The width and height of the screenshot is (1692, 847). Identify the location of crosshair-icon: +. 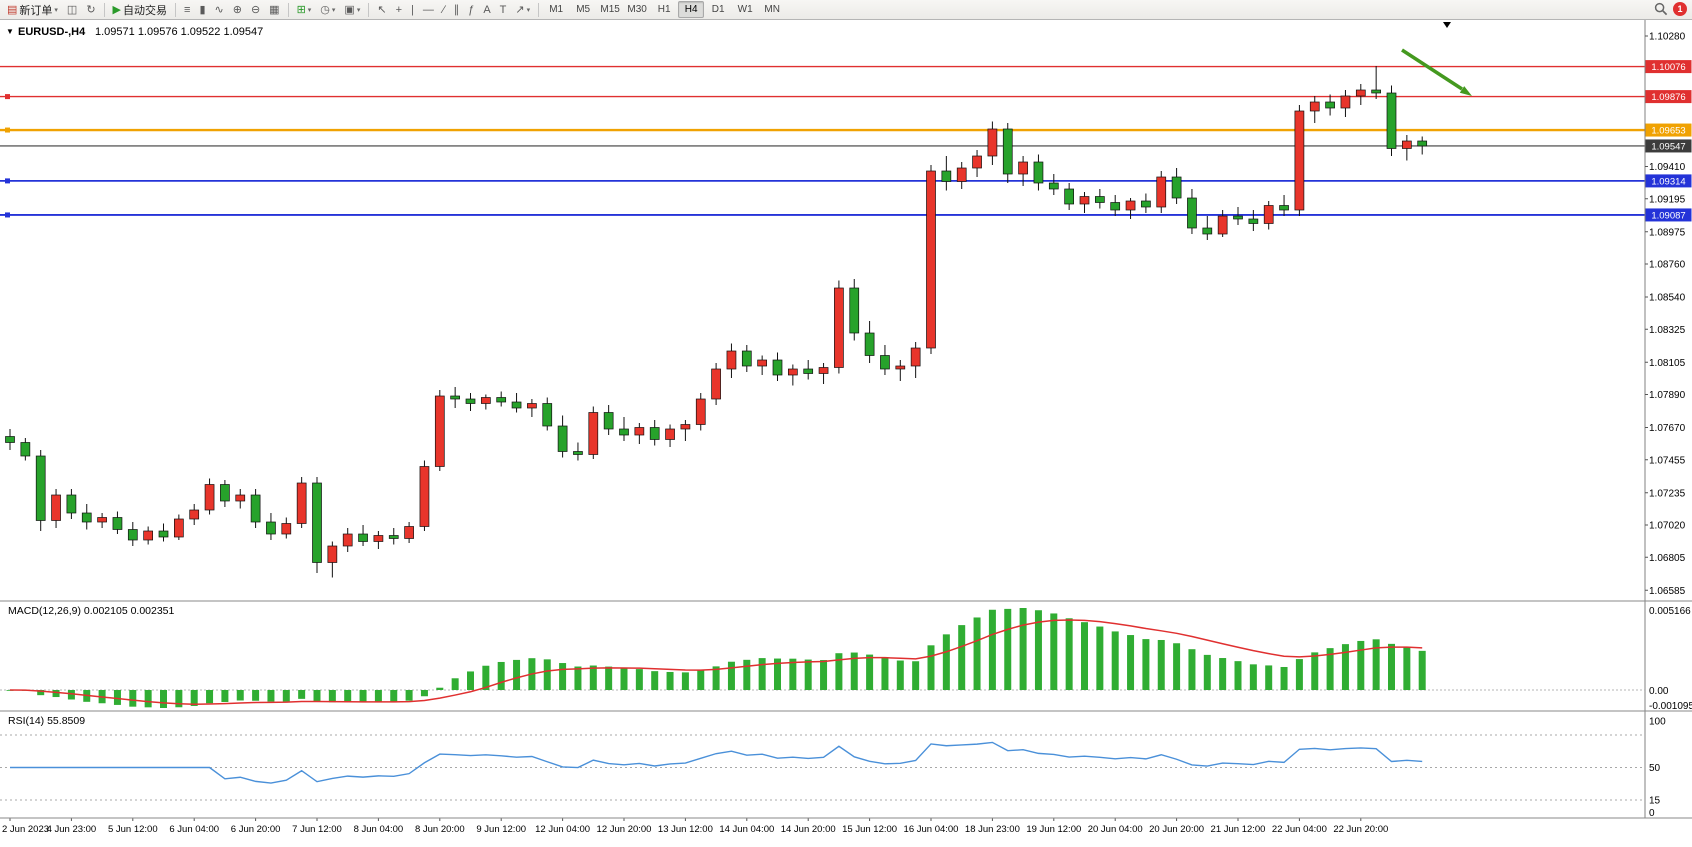
(398, 9).